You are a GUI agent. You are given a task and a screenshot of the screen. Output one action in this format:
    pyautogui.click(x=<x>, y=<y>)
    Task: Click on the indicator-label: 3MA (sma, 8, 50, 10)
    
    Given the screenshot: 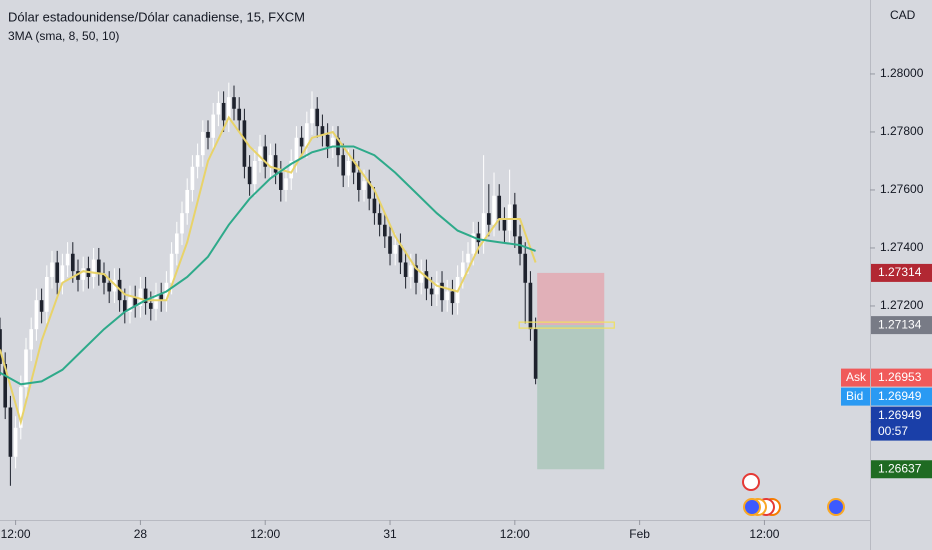 What is the action you would take?
    pyautogui.click(x=63, y=36)
    